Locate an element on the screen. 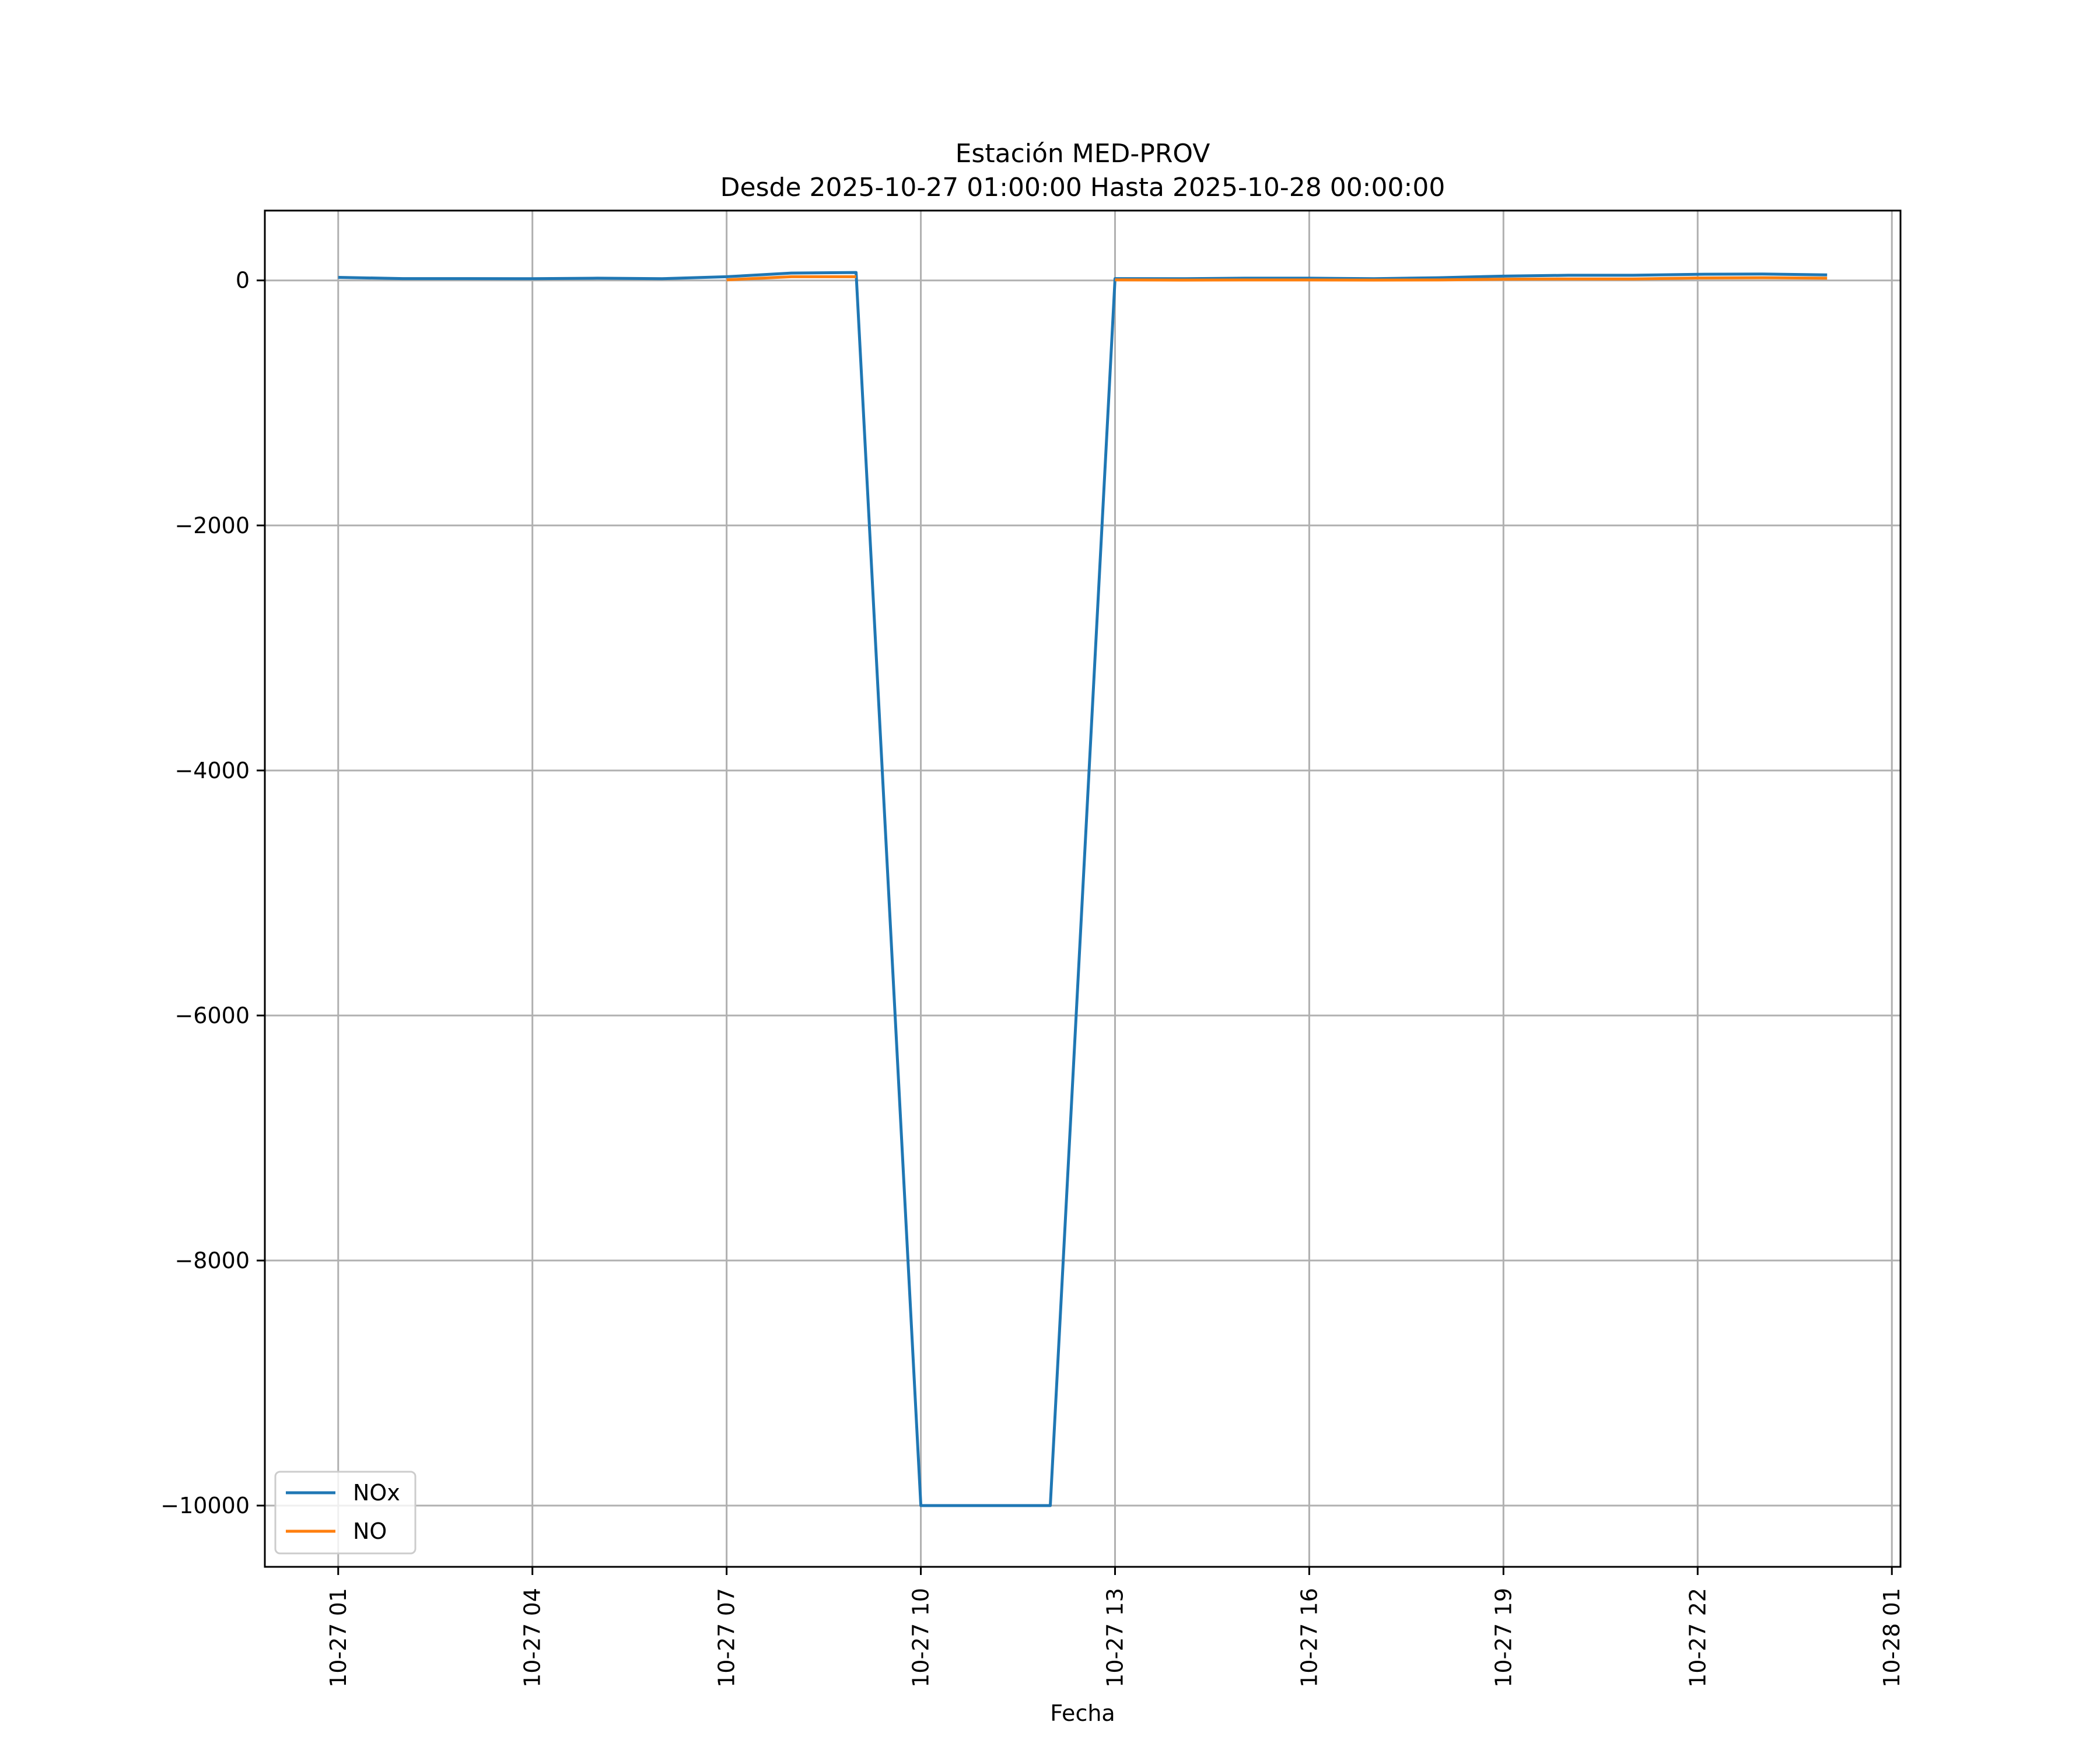 Image resolution: width=2100 pixels, height=1750 pixels. x-tick-label: 10-27 04 is located at coordinates (532, 1638).